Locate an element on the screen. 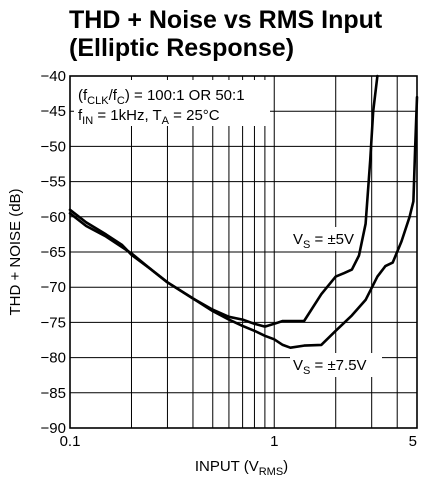  y-tick-label: −70 is located at coordinates (53, 287).